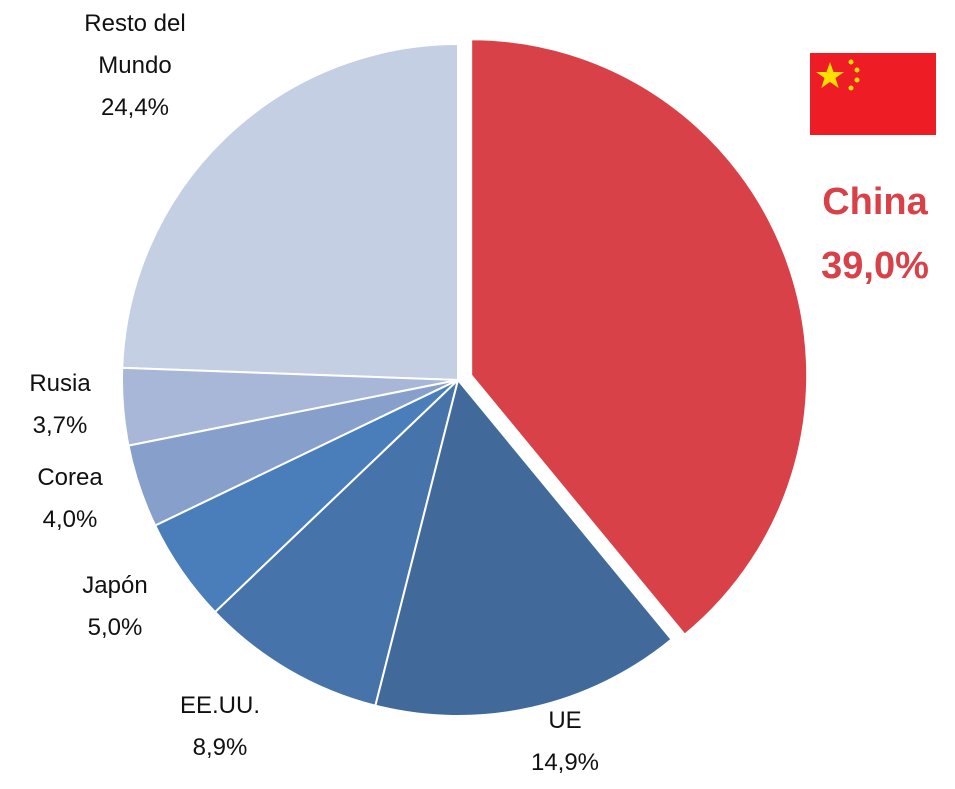  Describe the element at coordinates (219, 705) in the screenshot. I see `category-label: EE.UU.` at that location.